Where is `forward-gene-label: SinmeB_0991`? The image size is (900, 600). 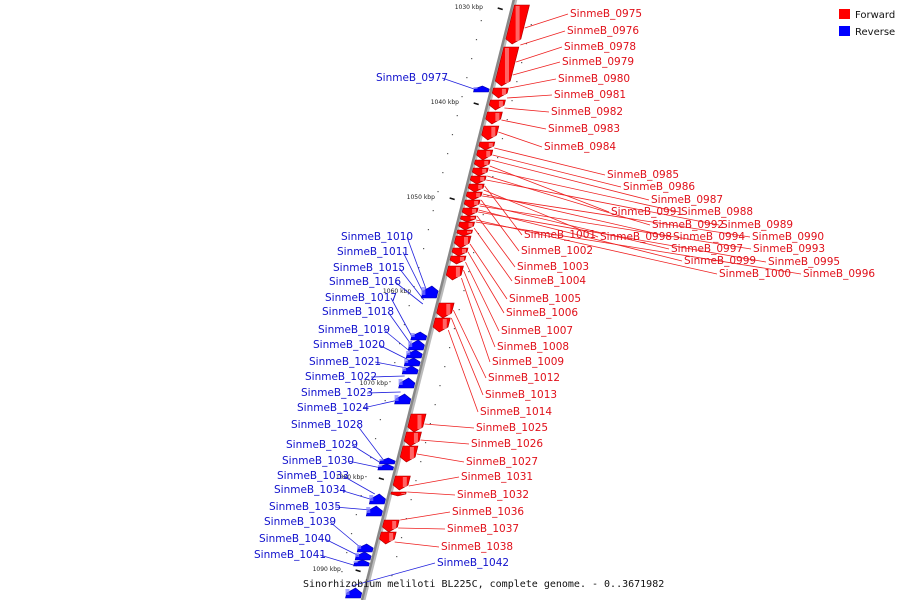
forward-gene-label: SinmeB_0991 is located at coordinates (647, 212).